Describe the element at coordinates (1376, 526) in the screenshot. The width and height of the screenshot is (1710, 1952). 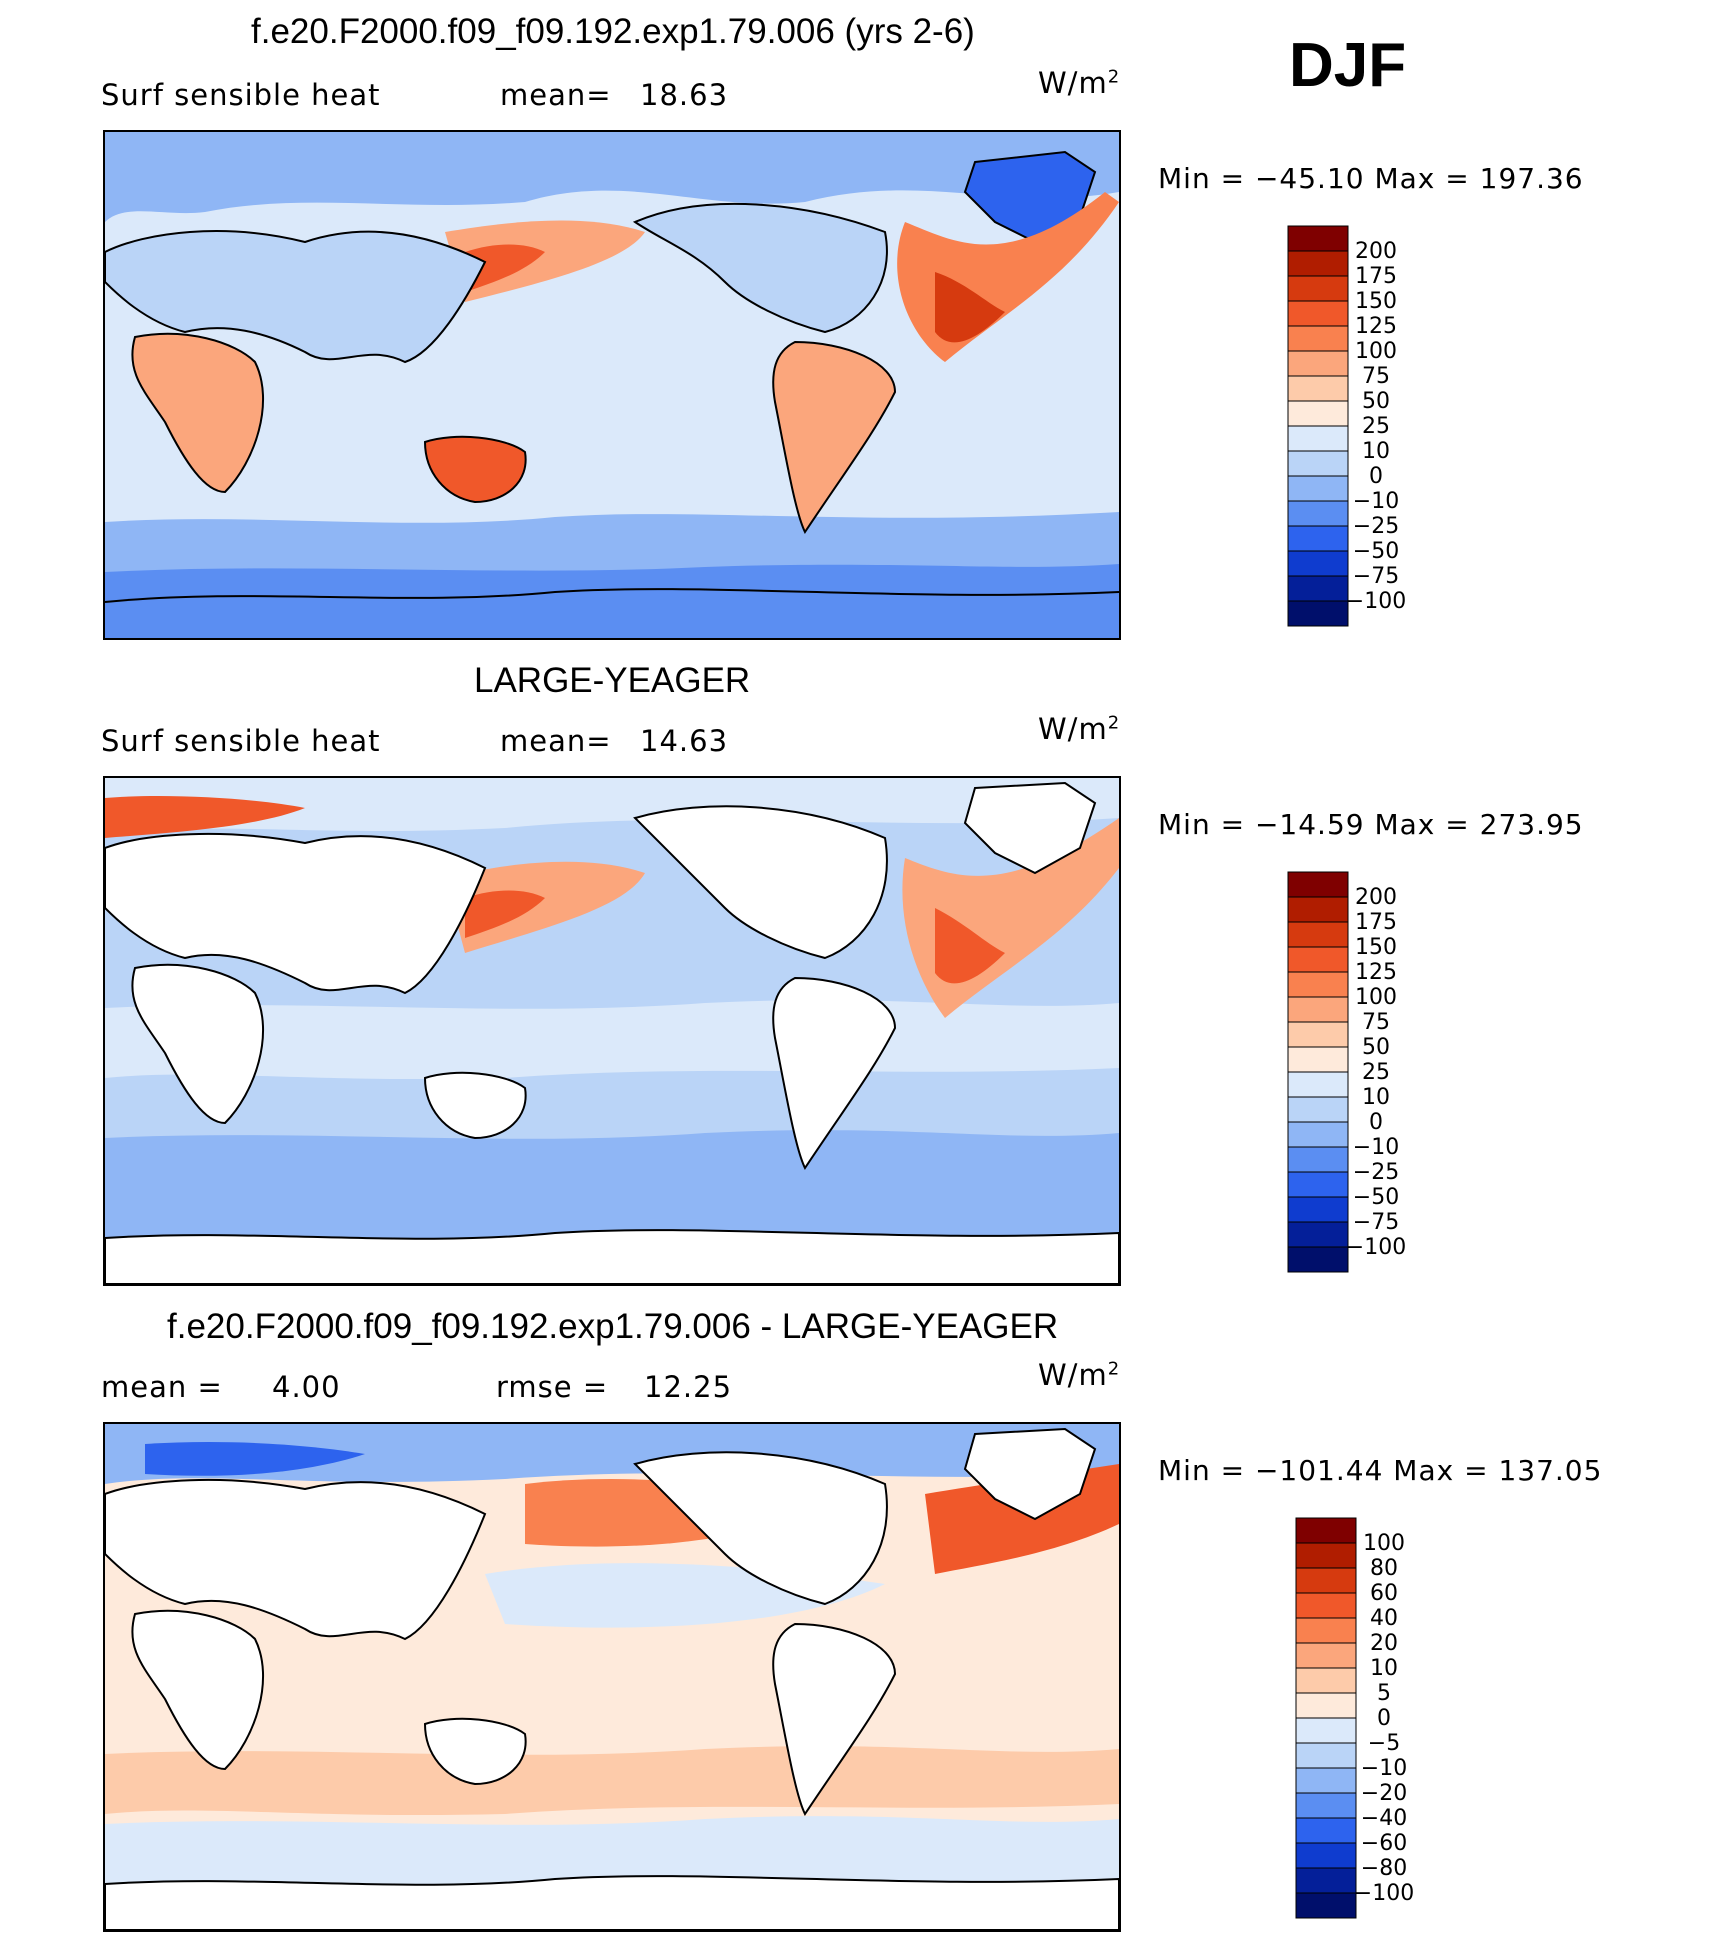
I see `colorbar-tick-label: −25` at that location.